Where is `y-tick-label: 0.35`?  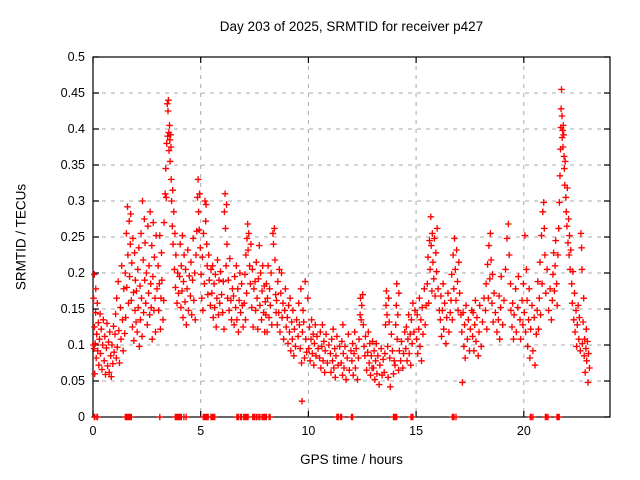 y-tick-label: 0.35 is located at coordinates (72, 165).